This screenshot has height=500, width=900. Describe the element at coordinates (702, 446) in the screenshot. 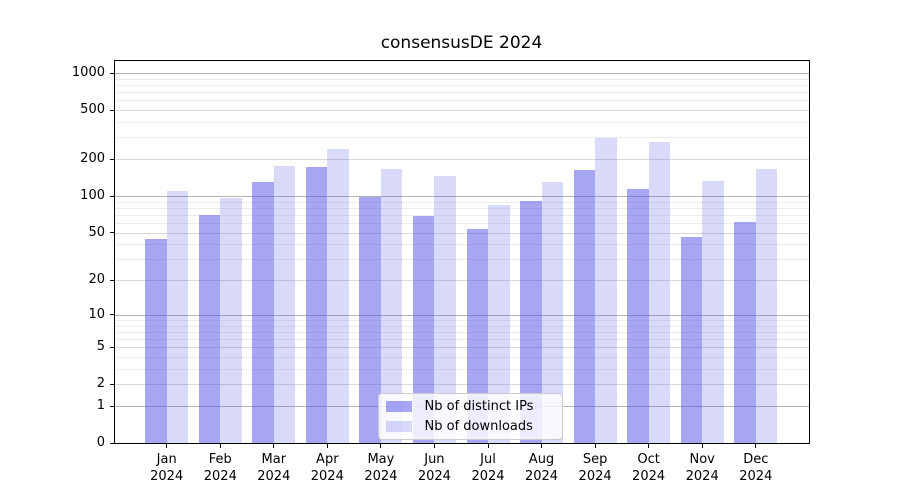

I see `x-tick-nov` at that location.